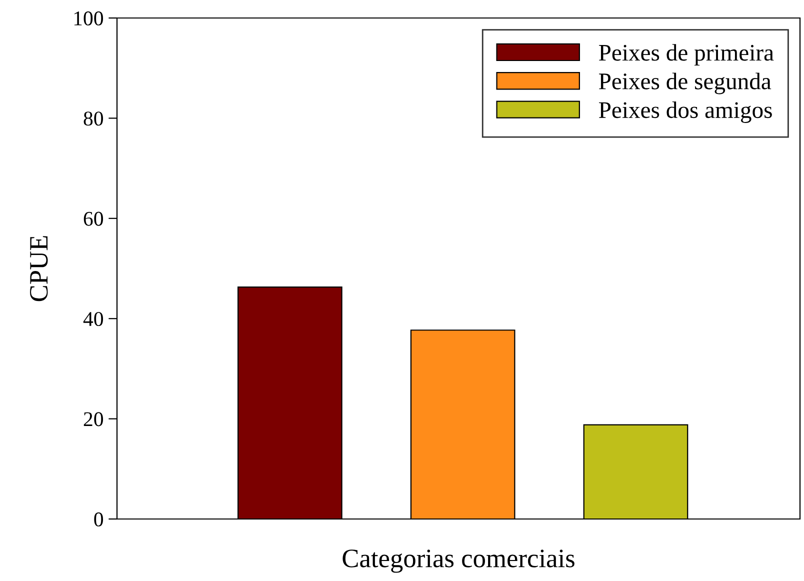 This screenshot has width=804, height=581. I want to click on y-tick-label: 0, so click(99, 519).